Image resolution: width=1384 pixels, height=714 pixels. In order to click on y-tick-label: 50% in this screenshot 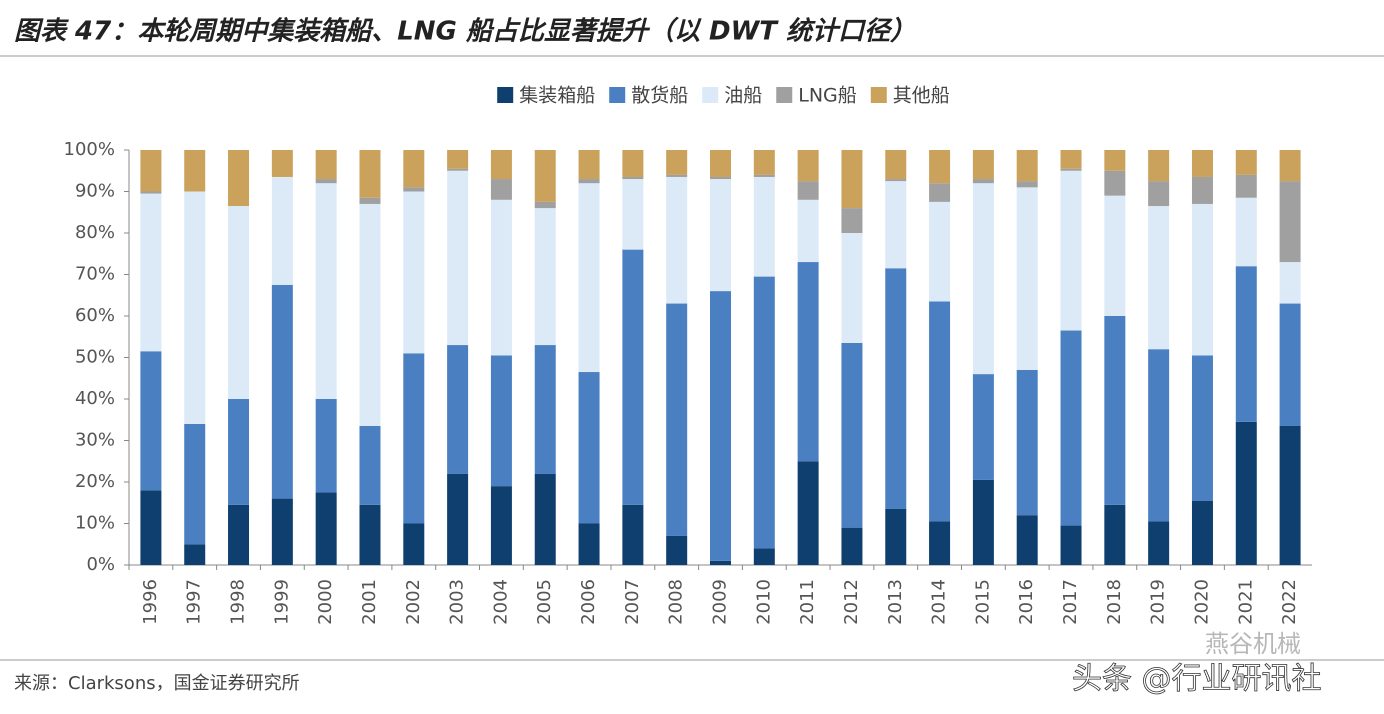, I will do `click(95, 357)`.